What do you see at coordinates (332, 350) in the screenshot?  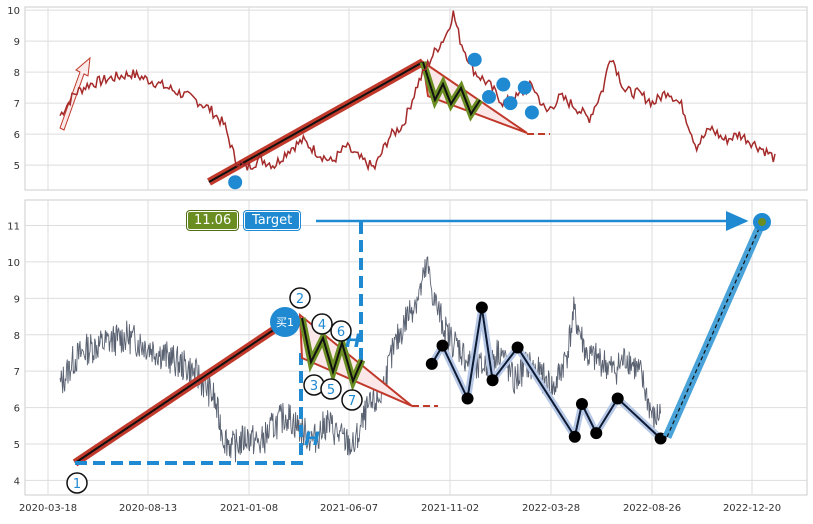 I see `bottom-zigzag-black` at bounding box center [332, 350].